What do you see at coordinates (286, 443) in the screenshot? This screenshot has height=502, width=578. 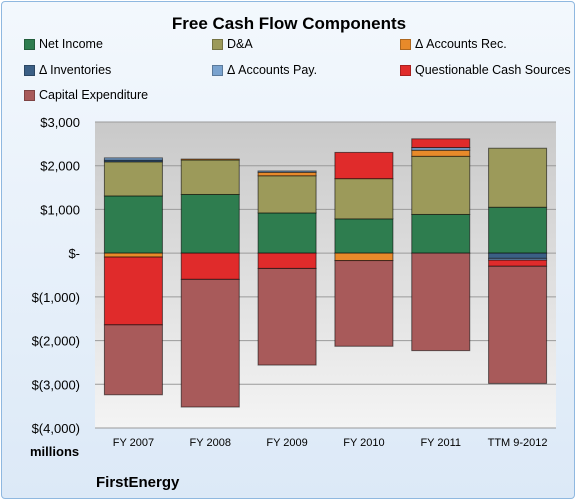 I see `x-tick-label: FY 2009` at bounding box center [286, 443].